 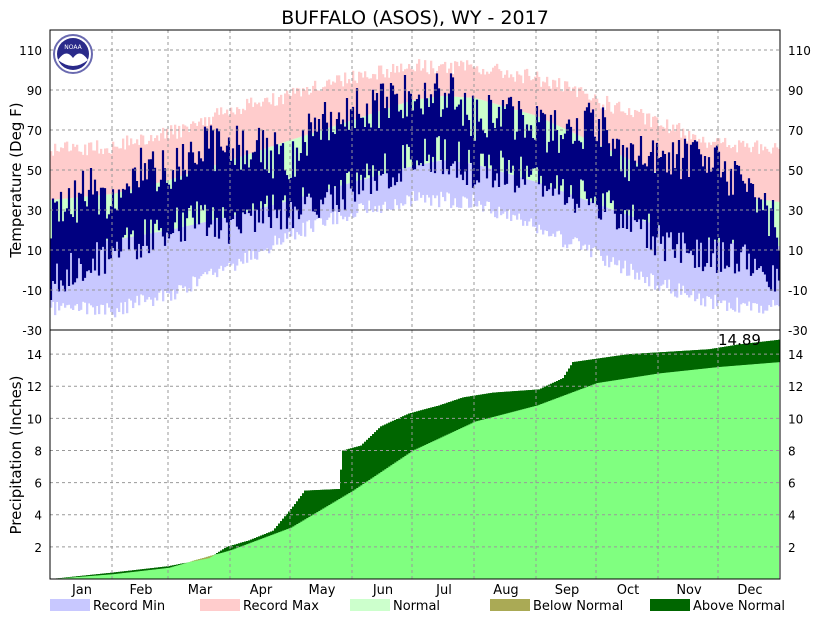 I want to click on temp-tick-right: 110, so click(x=799, y=51).